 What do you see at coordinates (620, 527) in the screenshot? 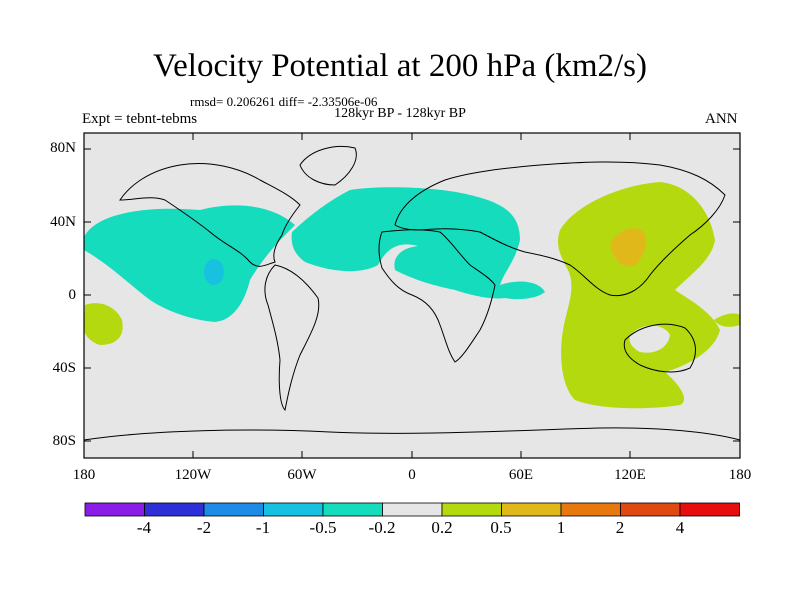
I see `colorbar-label: 2` at bounding box center [620, 527].